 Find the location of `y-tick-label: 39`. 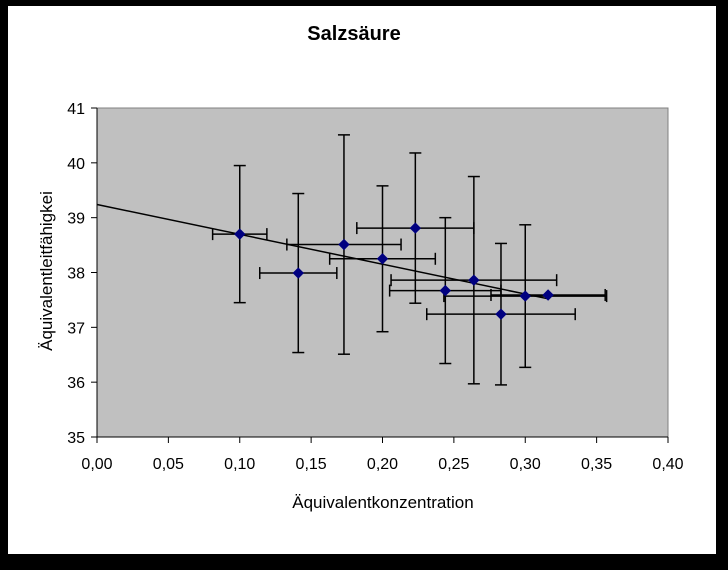

y-tick-label: 39 is located at coordinates (76, 219).